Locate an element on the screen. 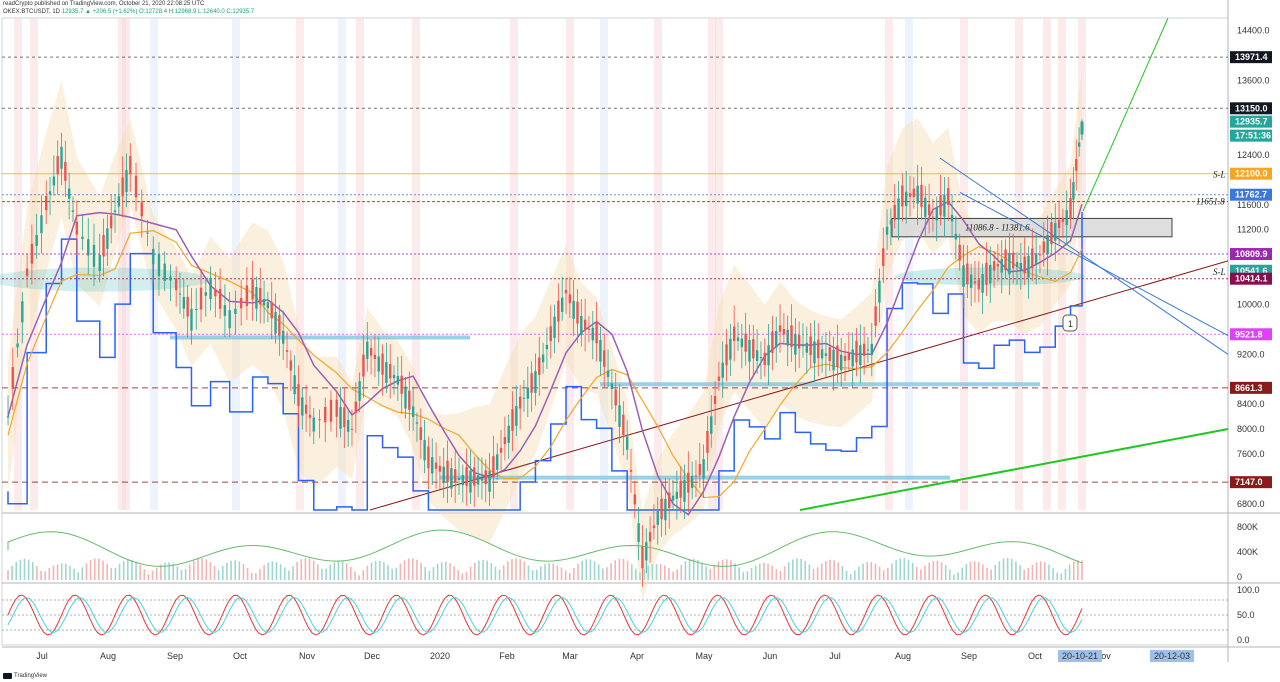  sl-upper-label: S-L is located at coordinates (1219, 175).